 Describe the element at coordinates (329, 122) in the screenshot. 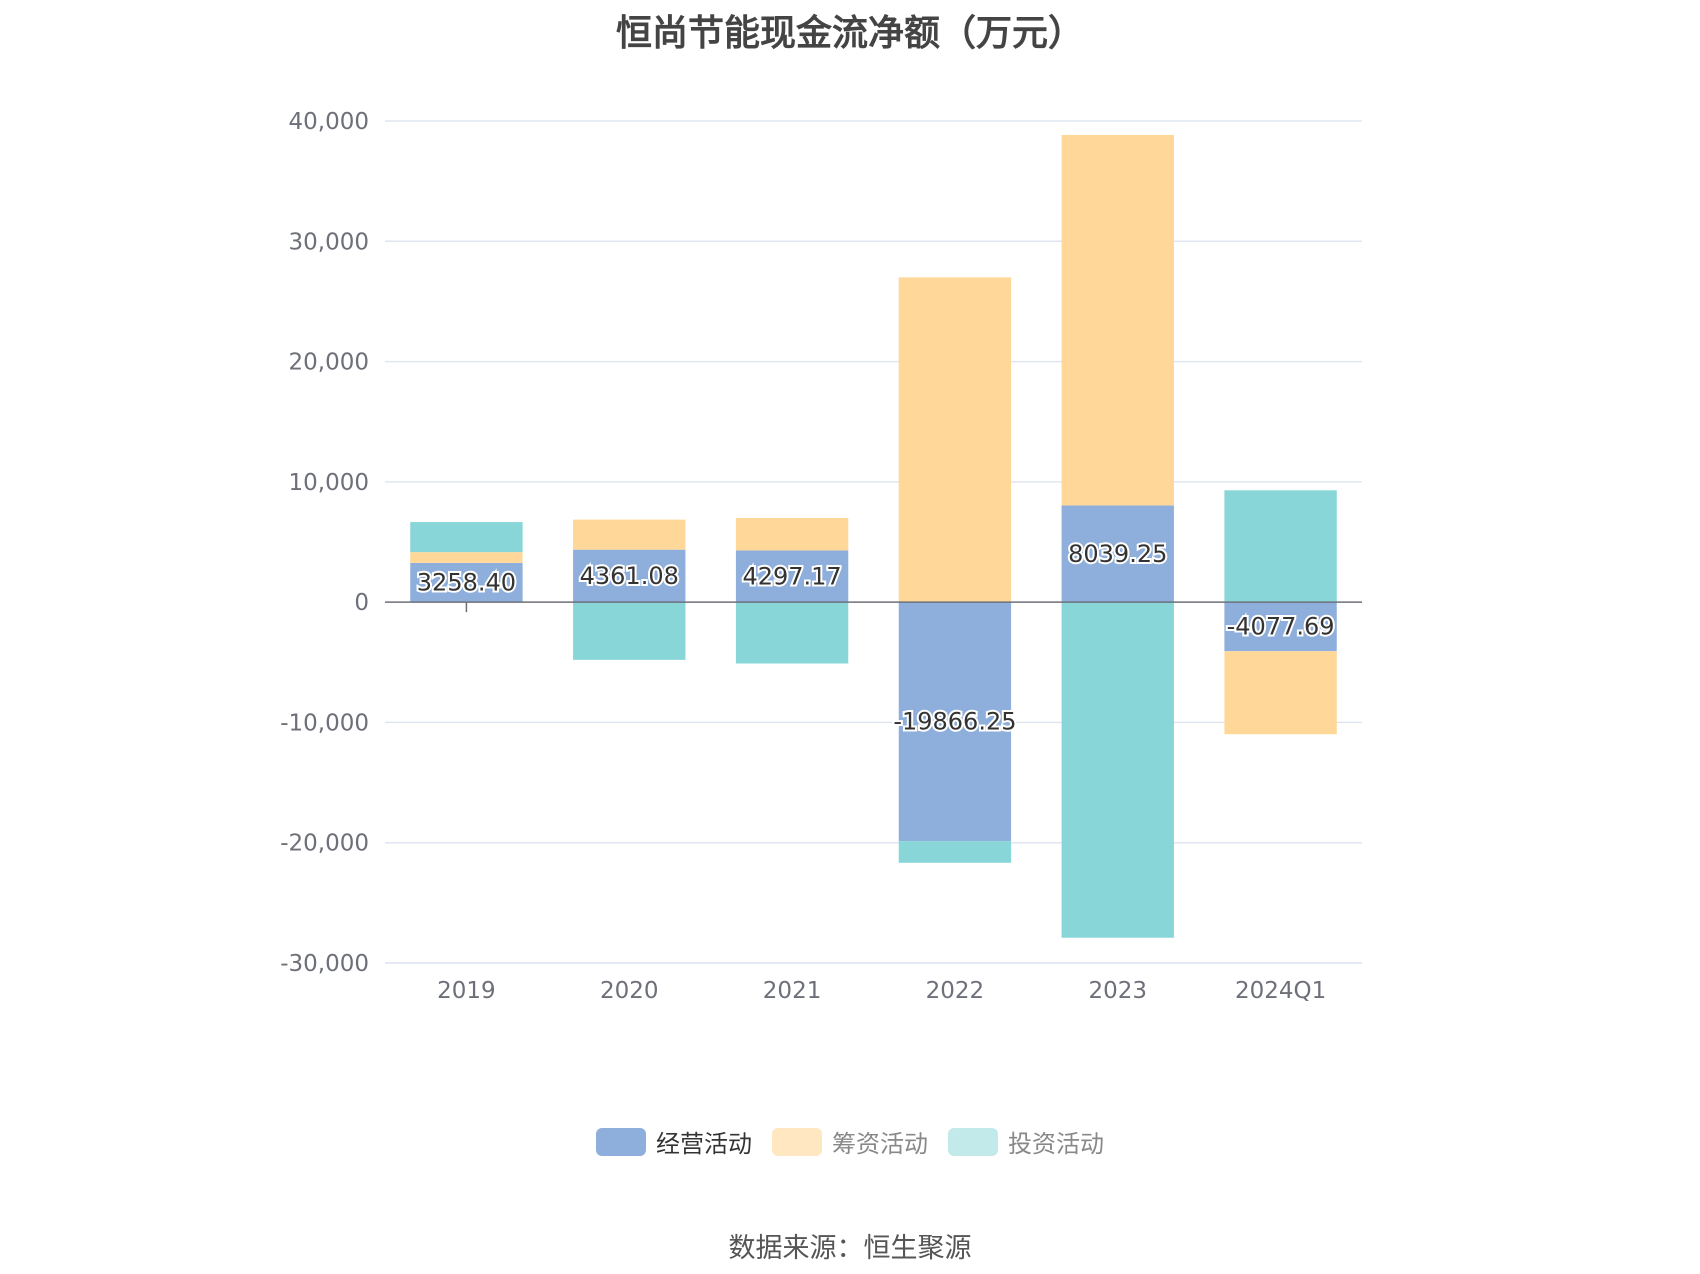

I see `y-tick-label: 40,000` at that location.